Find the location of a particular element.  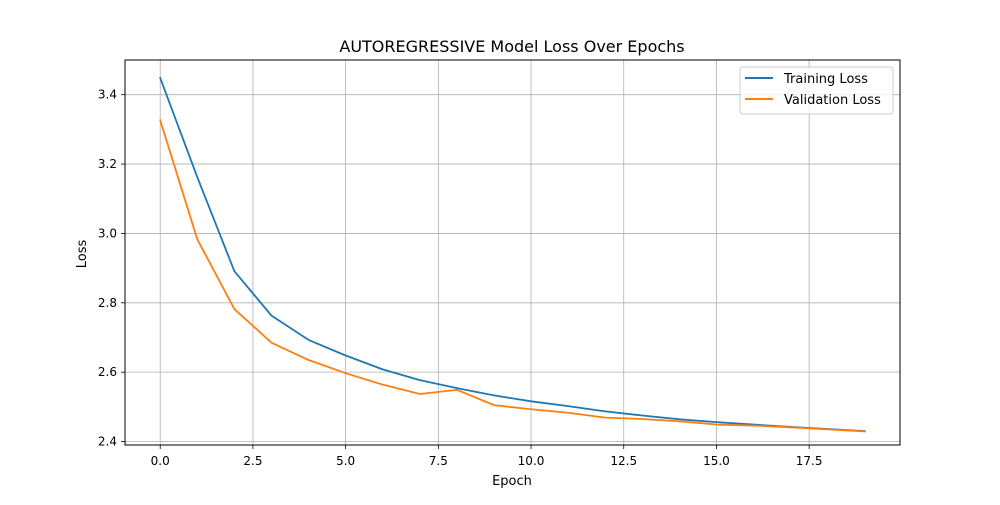

y-tick-label: 3.0 is located at coordinates (107, 233).